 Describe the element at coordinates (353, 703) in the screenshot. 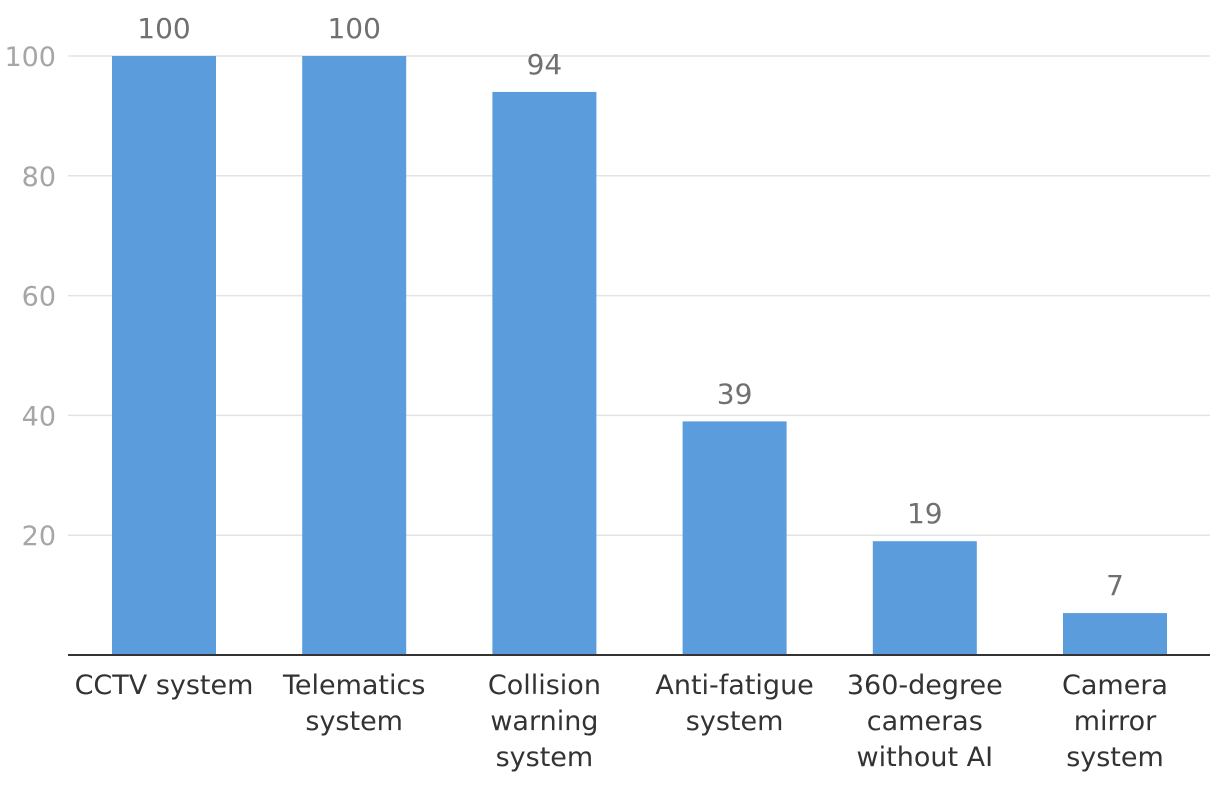

I see `x-tick-label: Telematics system` at that location.